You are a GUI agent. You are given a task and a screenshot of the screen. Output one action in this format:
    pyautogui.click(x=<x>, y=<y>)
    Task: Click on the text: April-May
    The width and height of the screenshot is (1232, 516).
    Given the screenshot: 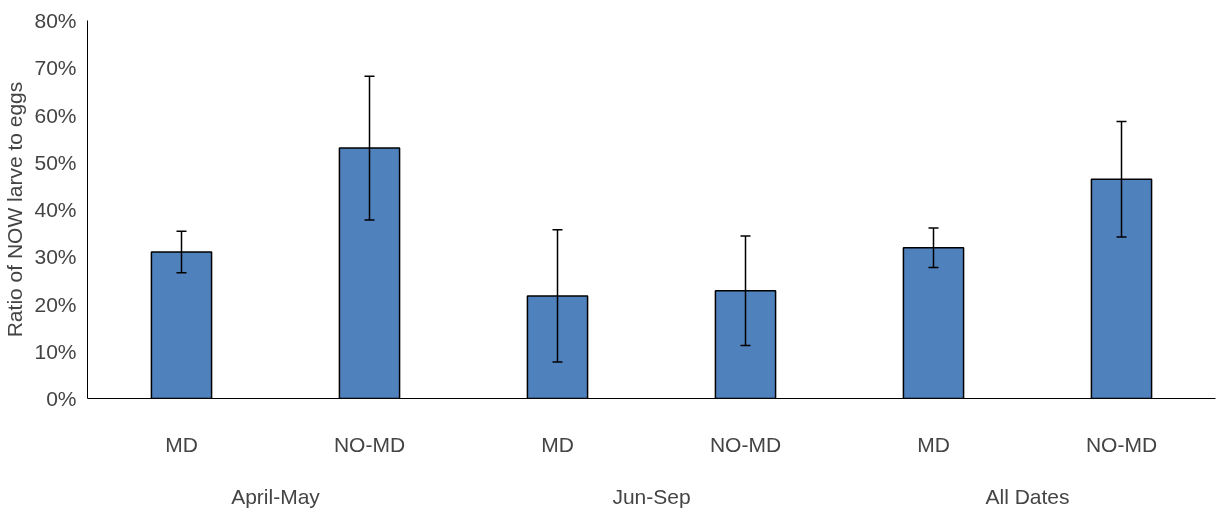 What is the action you would take?
    pyautogui.click(x=276, y=496)
    